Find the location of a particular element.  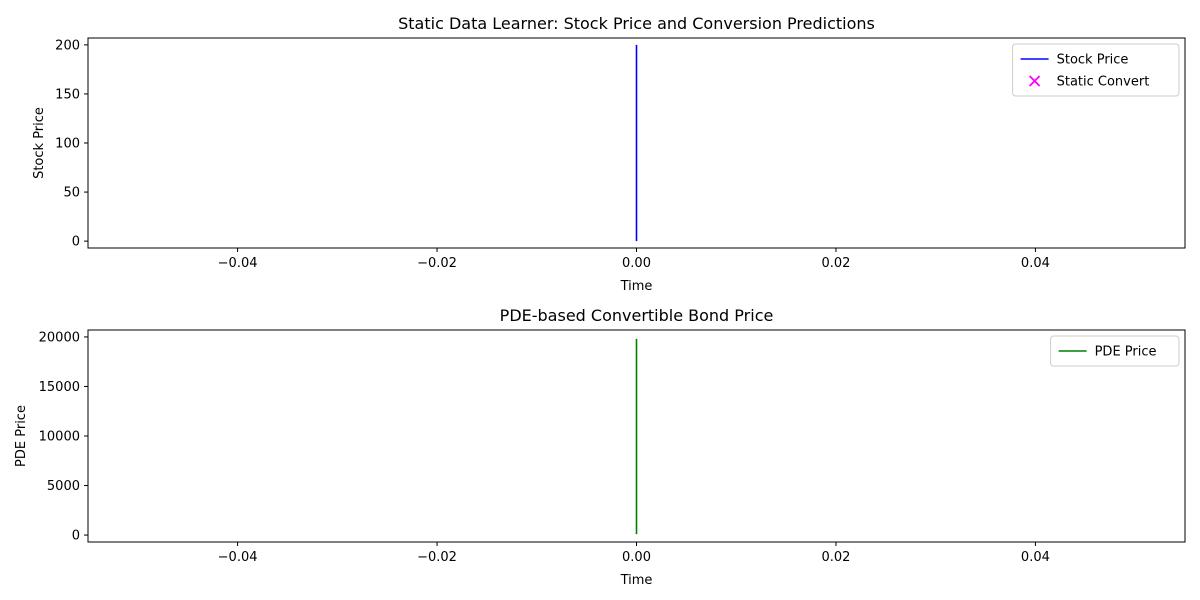

legend-entry: Stock Price is located at coordinates (1074, 60).